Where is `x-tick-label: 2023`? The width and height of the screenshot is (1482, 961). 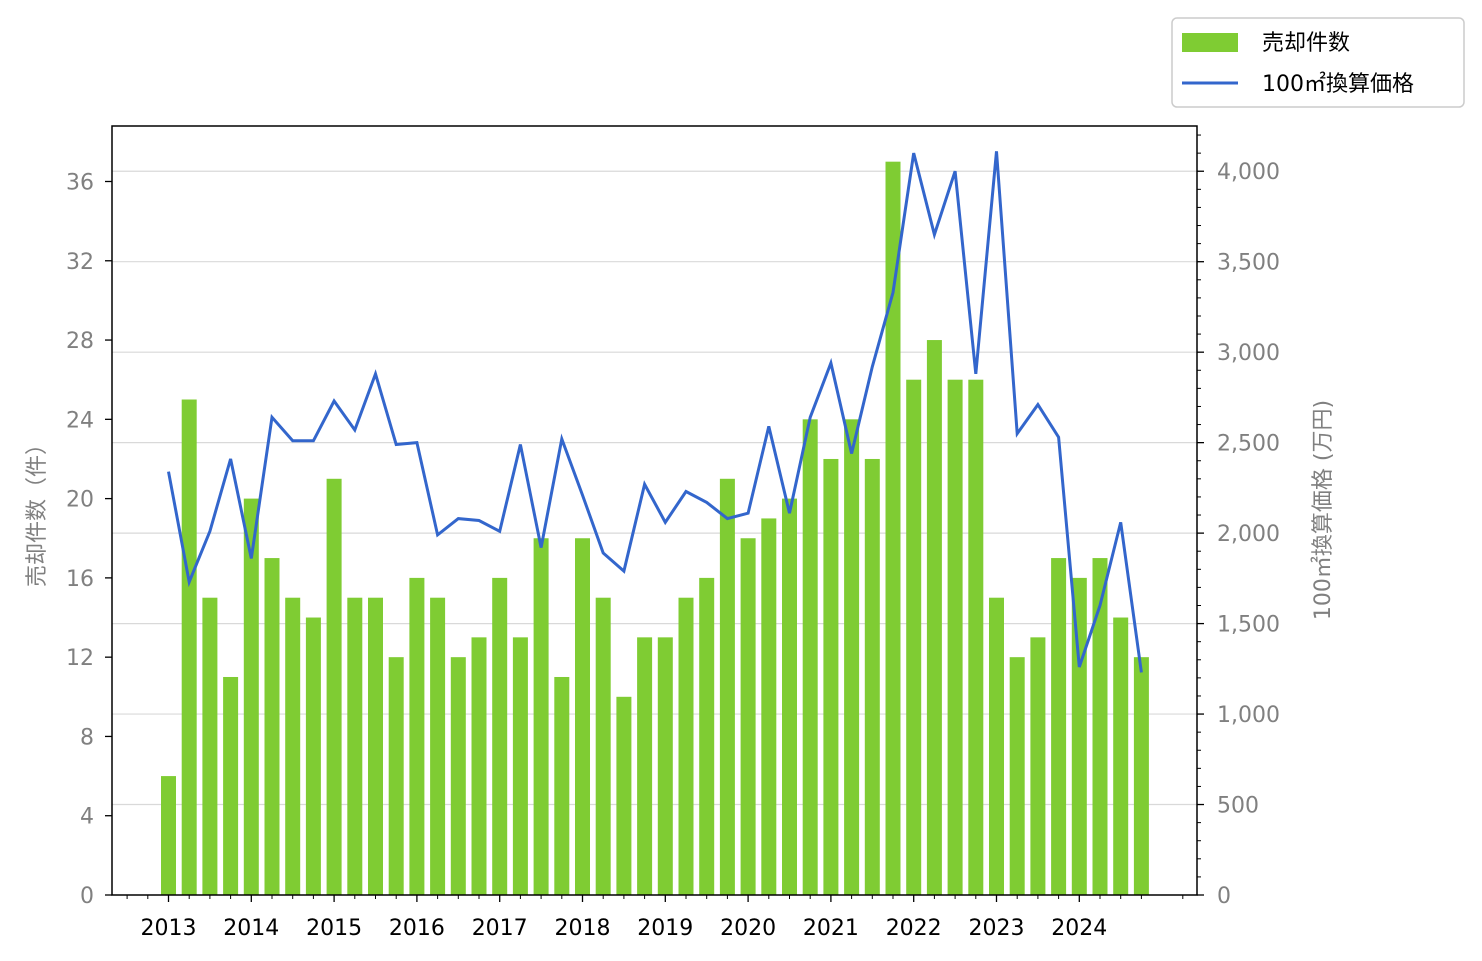
x-tick-label: 2023 is located at coordinates (997, 928).